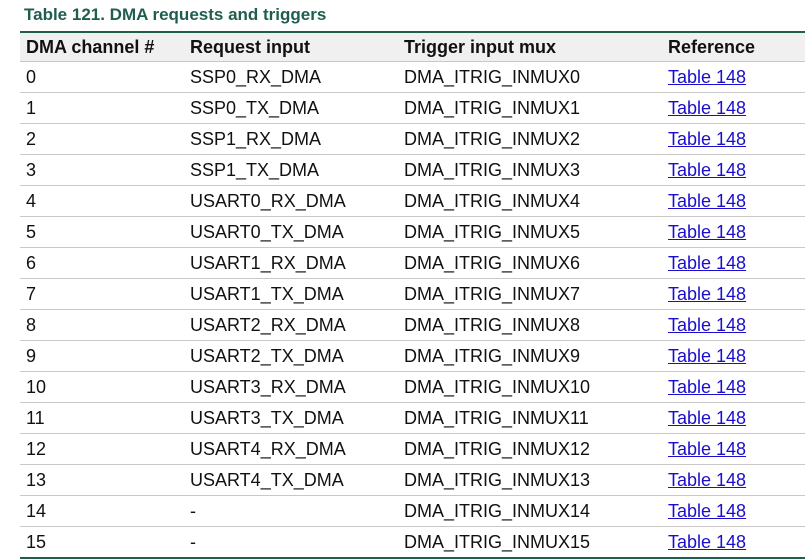  Describe the element at coordinates (480, 46) in the screenshot. I see `header-trigger-input-mux: Trigger input mux` at that location.